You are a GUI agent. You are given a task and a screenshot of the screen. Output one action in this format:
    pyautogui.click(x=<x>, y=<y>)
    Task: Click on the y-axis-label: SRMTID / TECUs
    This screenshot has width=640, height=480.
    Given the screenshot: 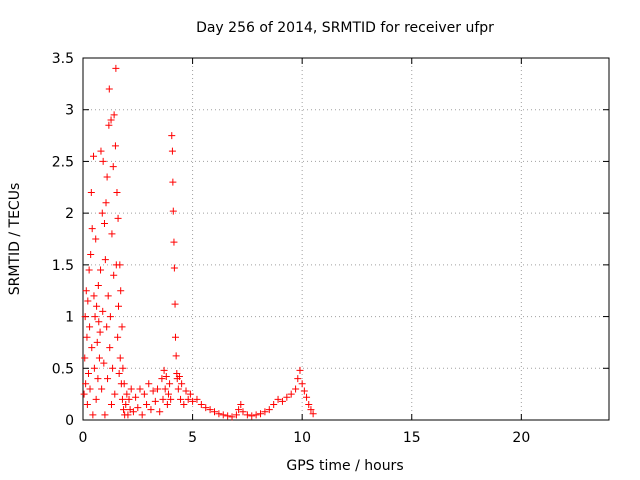 What is the action you would take?
    pyautogui.click(x=15, y=239)
    